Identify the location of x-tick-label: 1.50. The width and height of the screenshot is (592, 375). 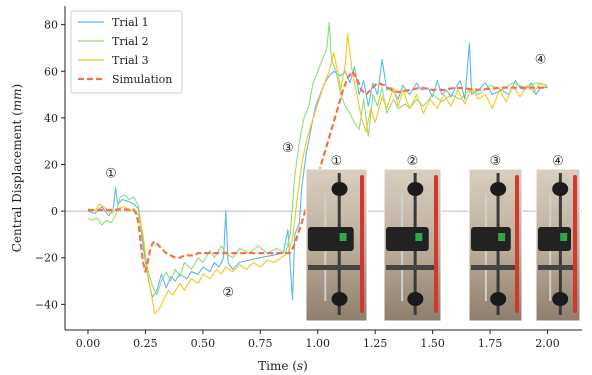
(432, 343).